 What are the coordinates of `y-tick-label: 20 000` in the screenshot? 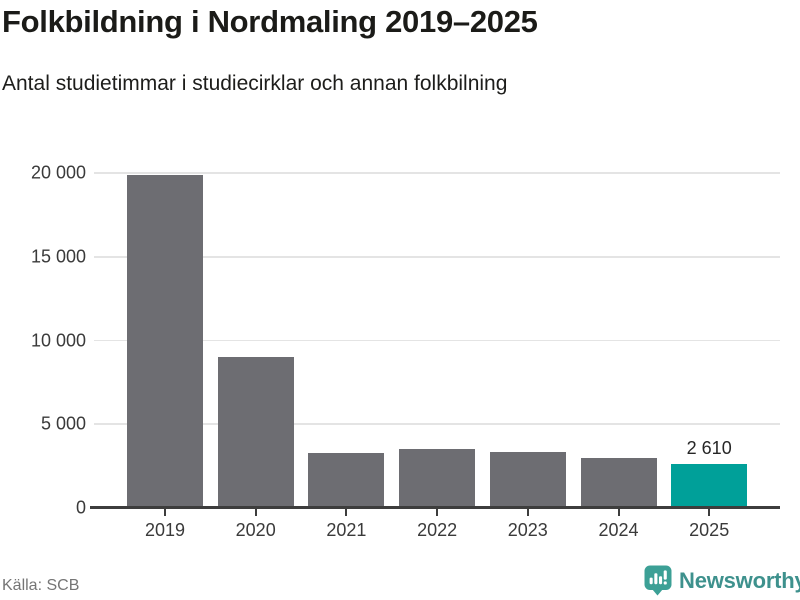 It's located at (58, 172).